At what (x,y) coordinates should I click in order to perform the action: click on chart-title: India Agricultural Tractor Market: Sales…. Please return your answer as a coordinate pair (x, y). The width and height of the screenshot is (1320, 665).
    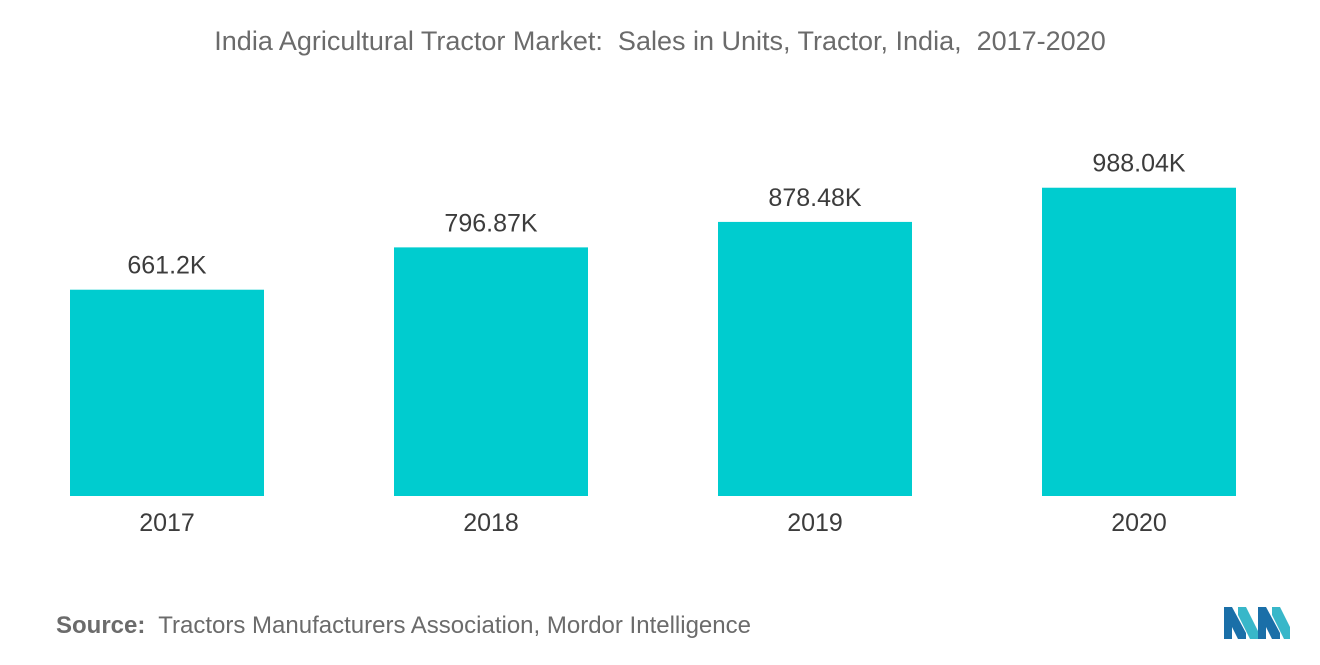
    Looking at the image, I should click on (660, 41).